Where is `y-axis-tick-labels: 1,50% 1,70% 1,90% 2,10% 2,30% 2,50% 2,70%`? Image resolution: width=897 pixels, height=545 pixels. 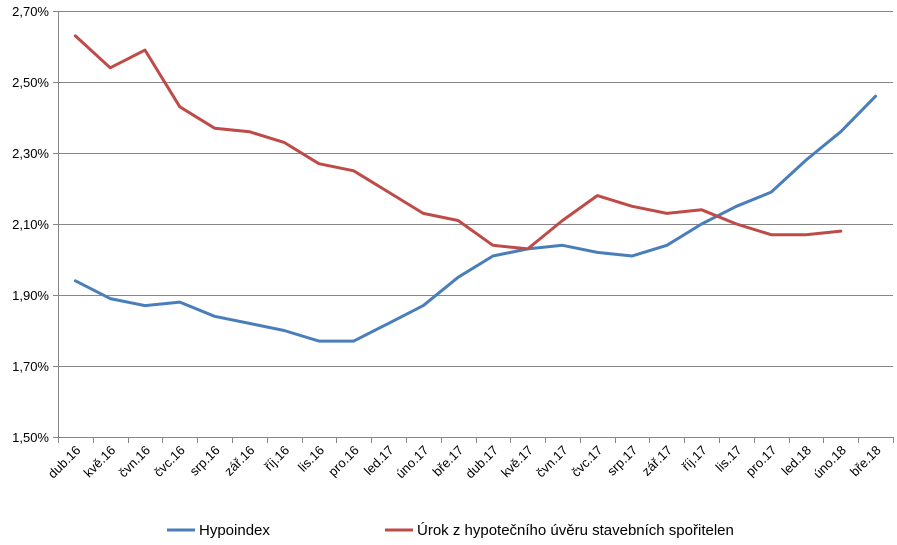 y-axis-tick-labels: 1,50% 1,70% 1,90% 2,10% 2,30% 2,50% 2,70% is located at coordinates (30, 224).